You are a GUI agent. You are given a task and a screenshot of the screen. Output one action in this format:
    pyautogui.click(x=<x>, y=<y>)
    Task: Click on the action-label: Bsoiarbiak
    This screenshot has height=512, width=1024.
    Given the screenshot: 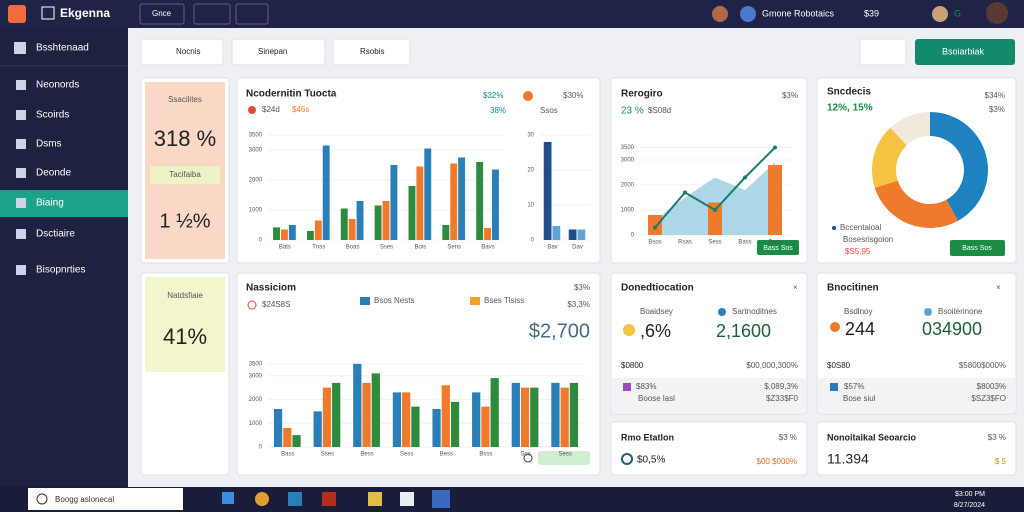 What is the action you would take?
    pyautogui.click(x=963, y=51)
    